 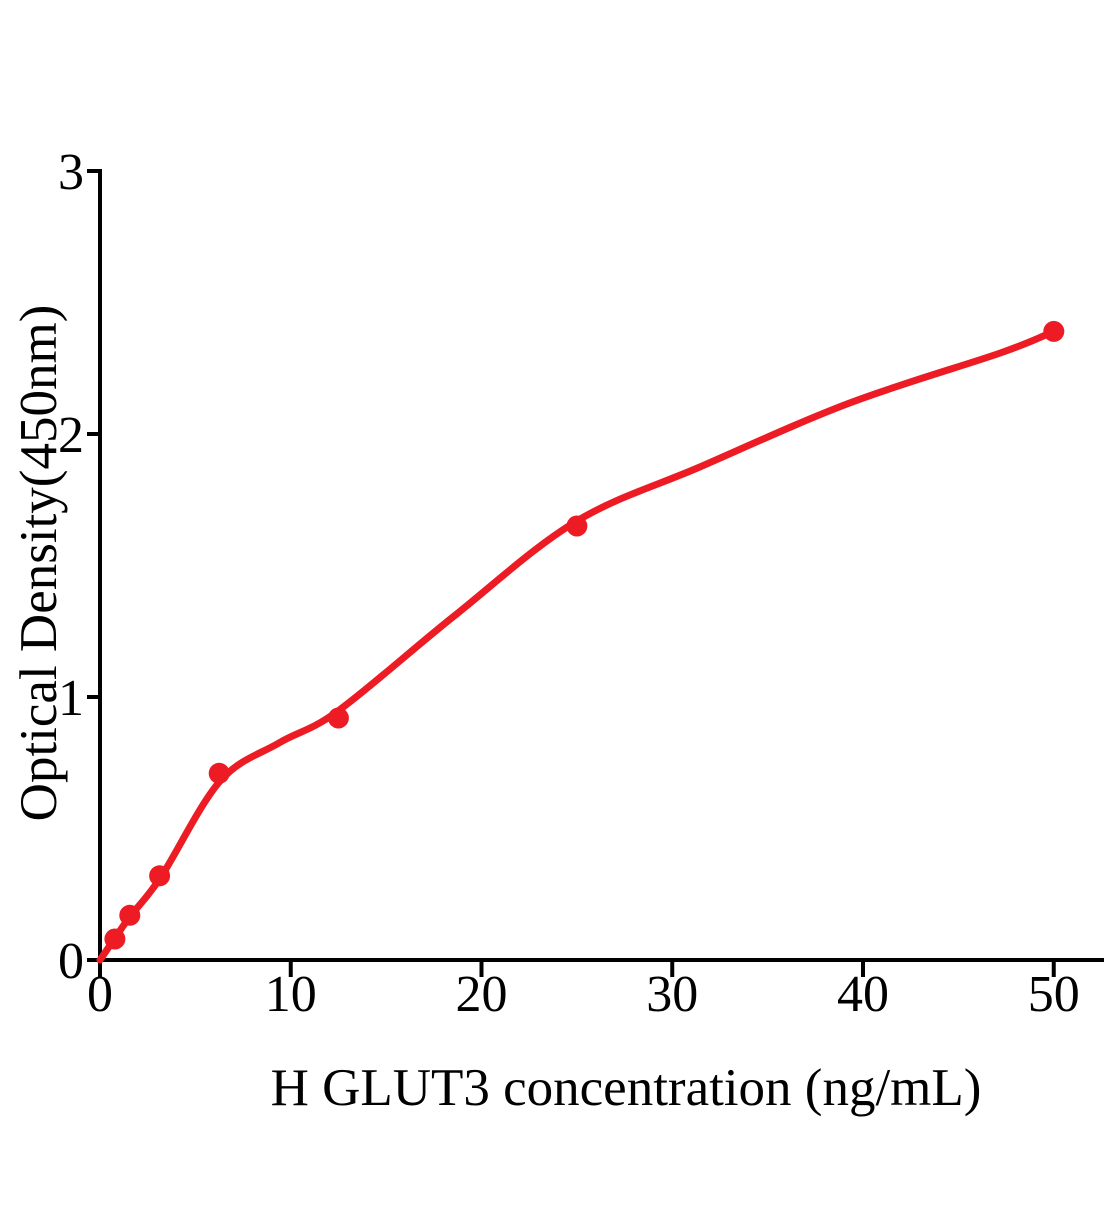 What do you see at coordinates (39, 563) in the screenshot?
I see `y-axis-title: Optical Density(450nm)` at bounding box center [39, 563].